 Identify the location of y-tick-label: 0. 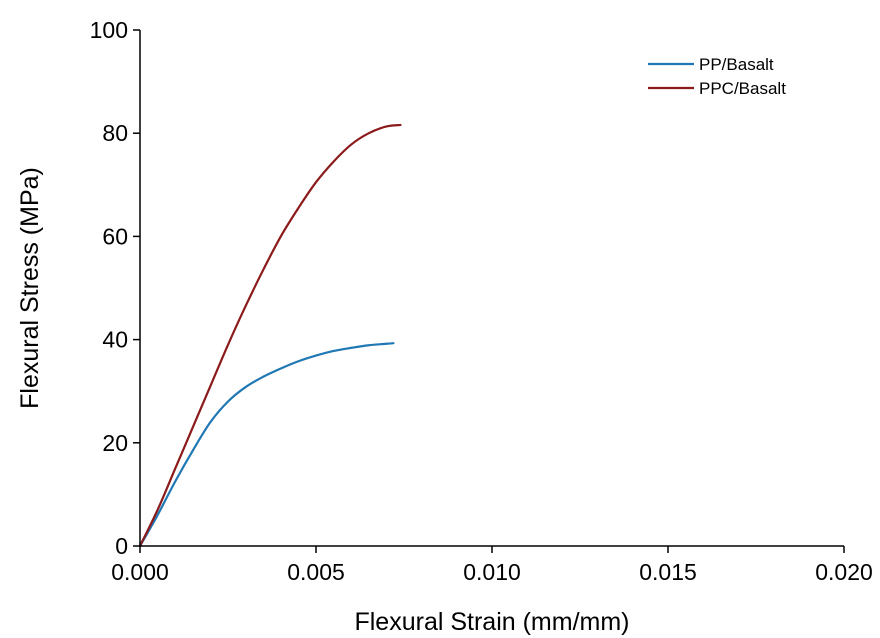
(121, 546).